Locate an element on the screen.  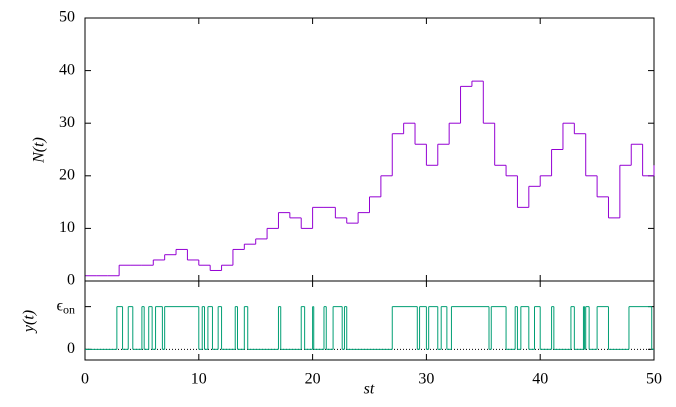
x-tick-label: 0 is located at coordinates (85, 379).